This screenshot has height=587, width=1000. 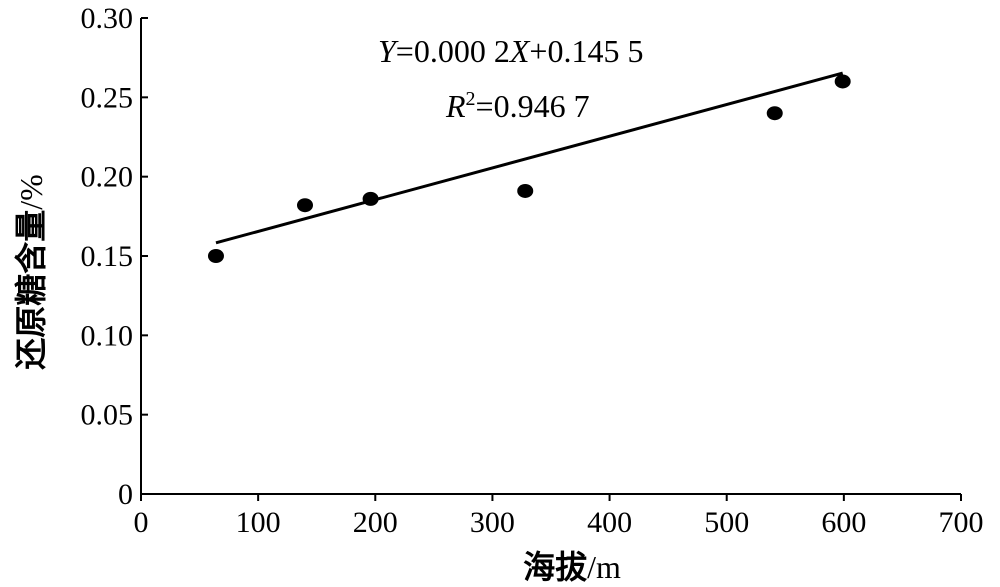 I want to click on y-ticks: 0 0.05 0.10 0.15 0.20 0.25 0.30, so click(x=114, y=256).